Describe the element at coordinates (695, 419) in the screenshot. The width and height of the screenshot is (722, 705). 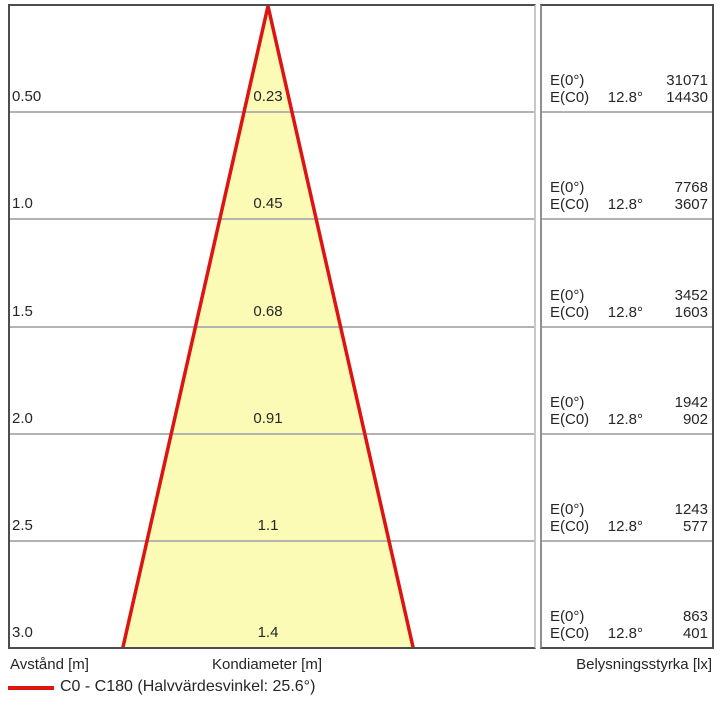
I see `ec0-value: 902` at that location.